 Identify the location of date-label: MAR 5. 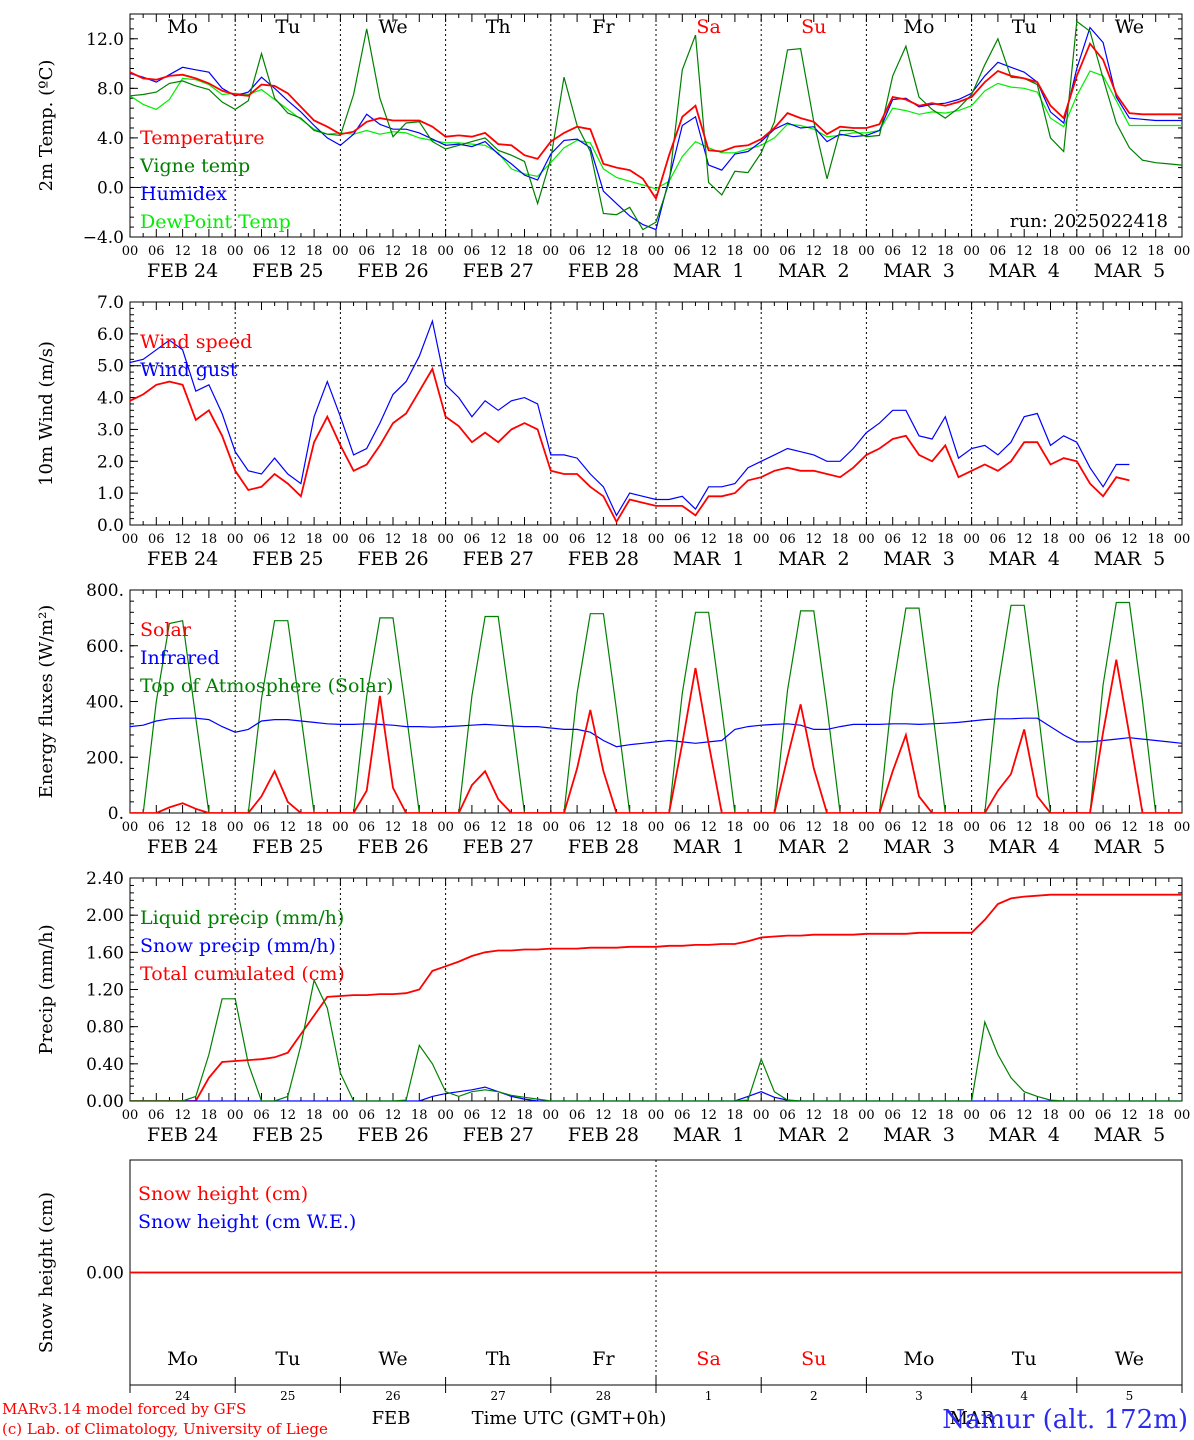
(1130, 559).